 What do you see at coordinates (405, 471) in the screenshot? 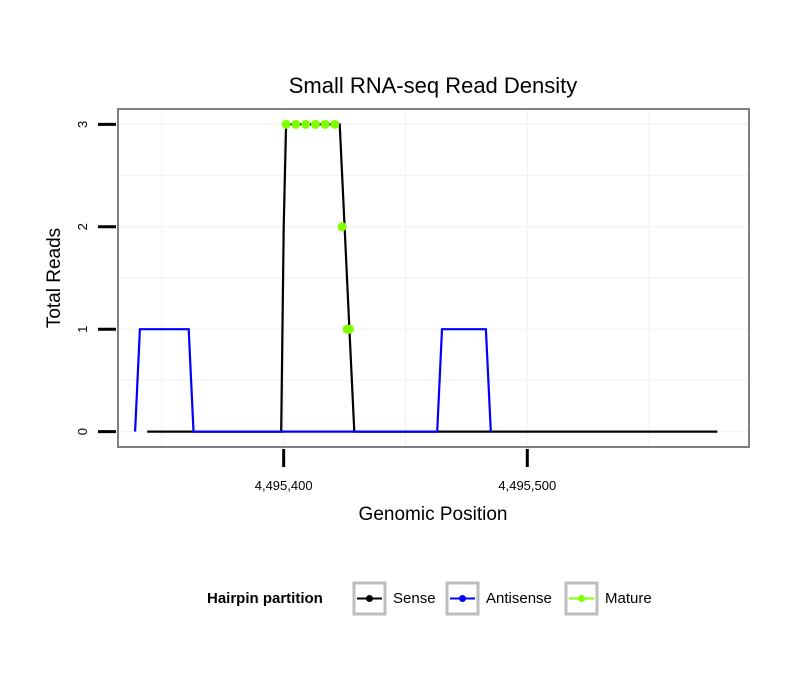
I see `x-axis: 4,495,400 4,495,500` at bounding box center [405, 471].